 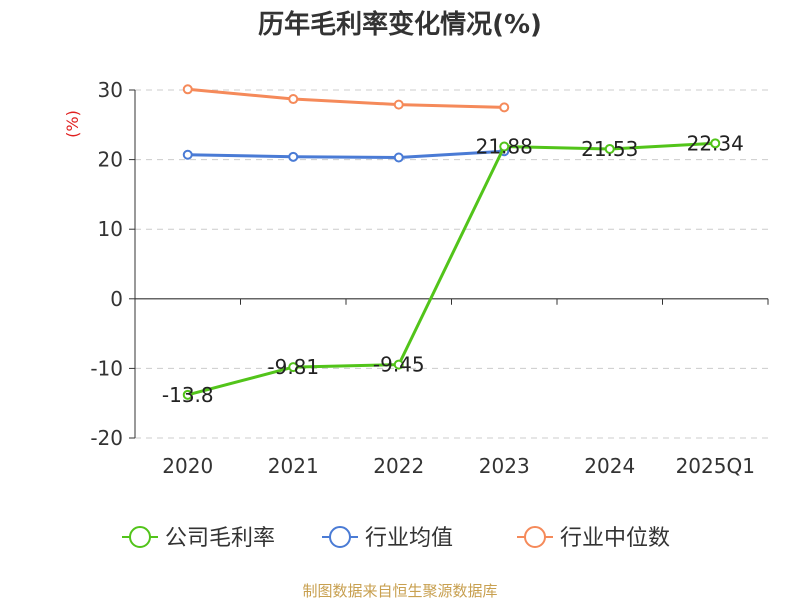 What do you see at coordinates (615, 538) in the screenshot?
I see `legend-label-2: 行业中位数` at bounding box center [615, 538].